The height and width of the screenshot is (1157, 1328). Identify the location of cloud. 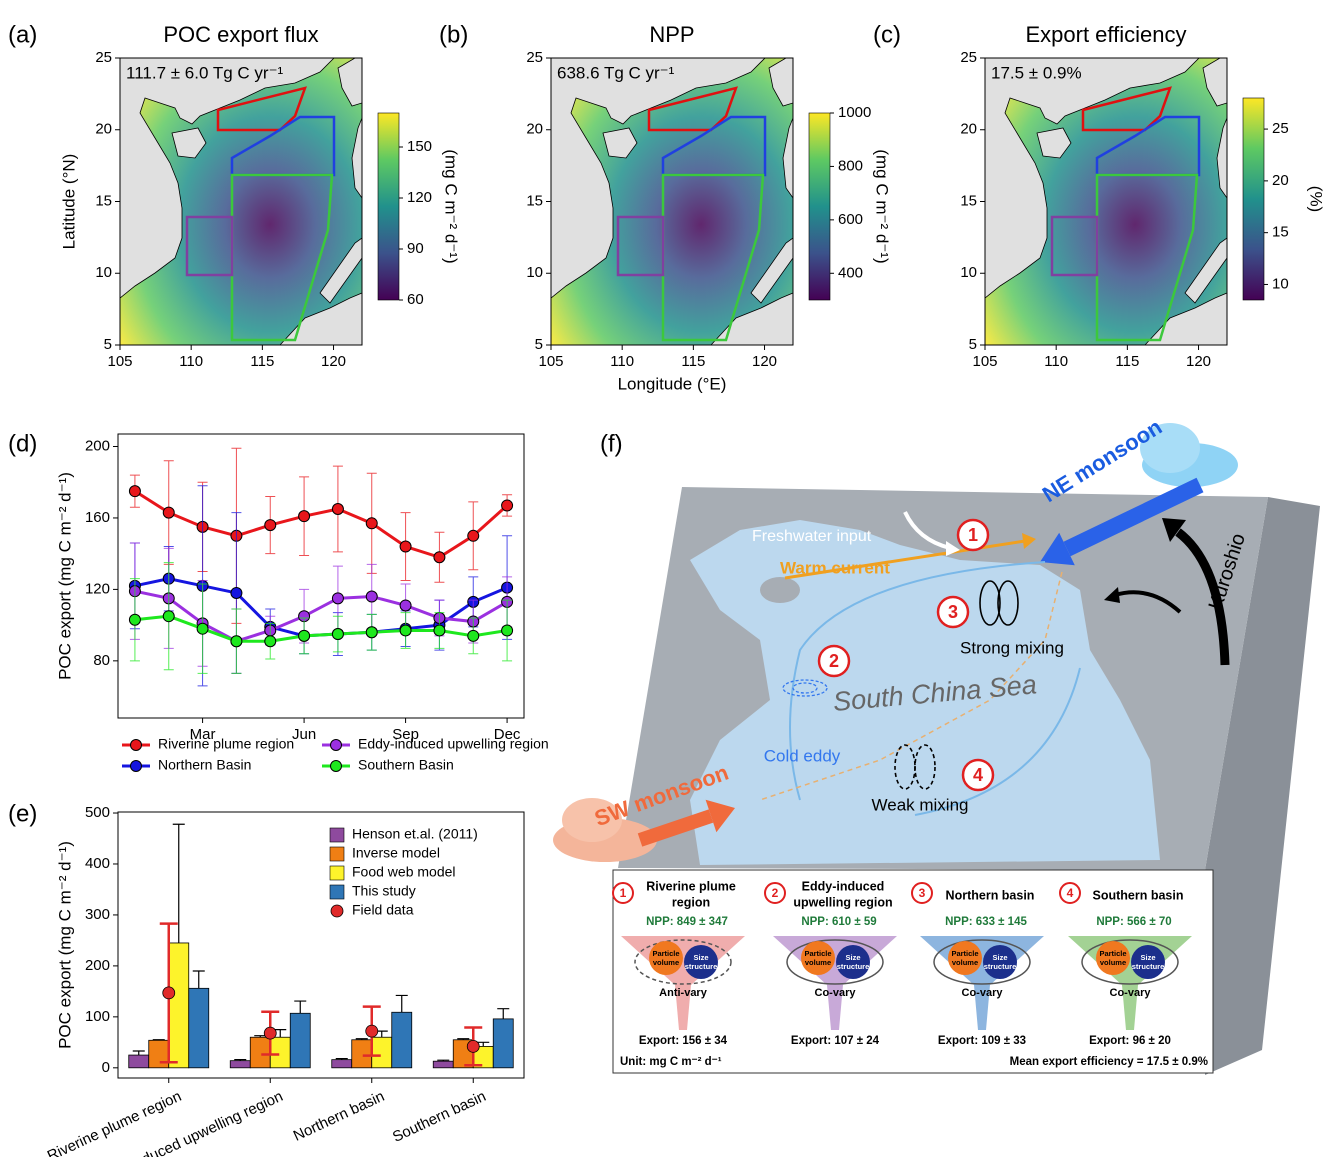
(592, 820).